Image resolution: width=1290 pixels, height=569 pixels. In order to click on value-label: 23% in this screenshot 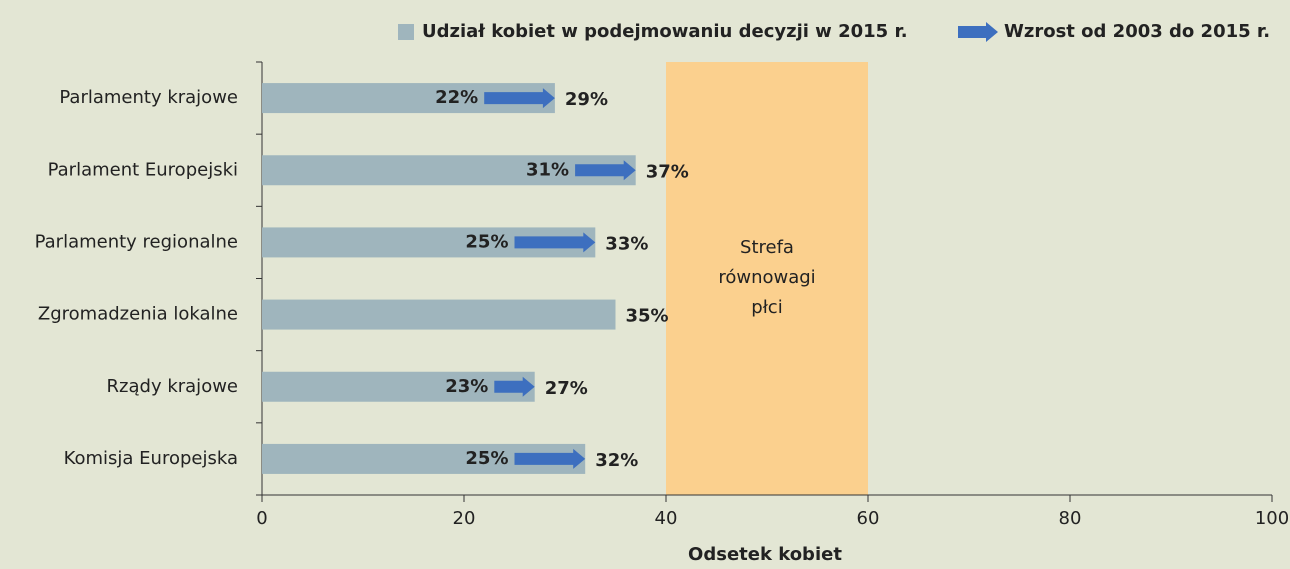, I will do `click(466, 386)`.